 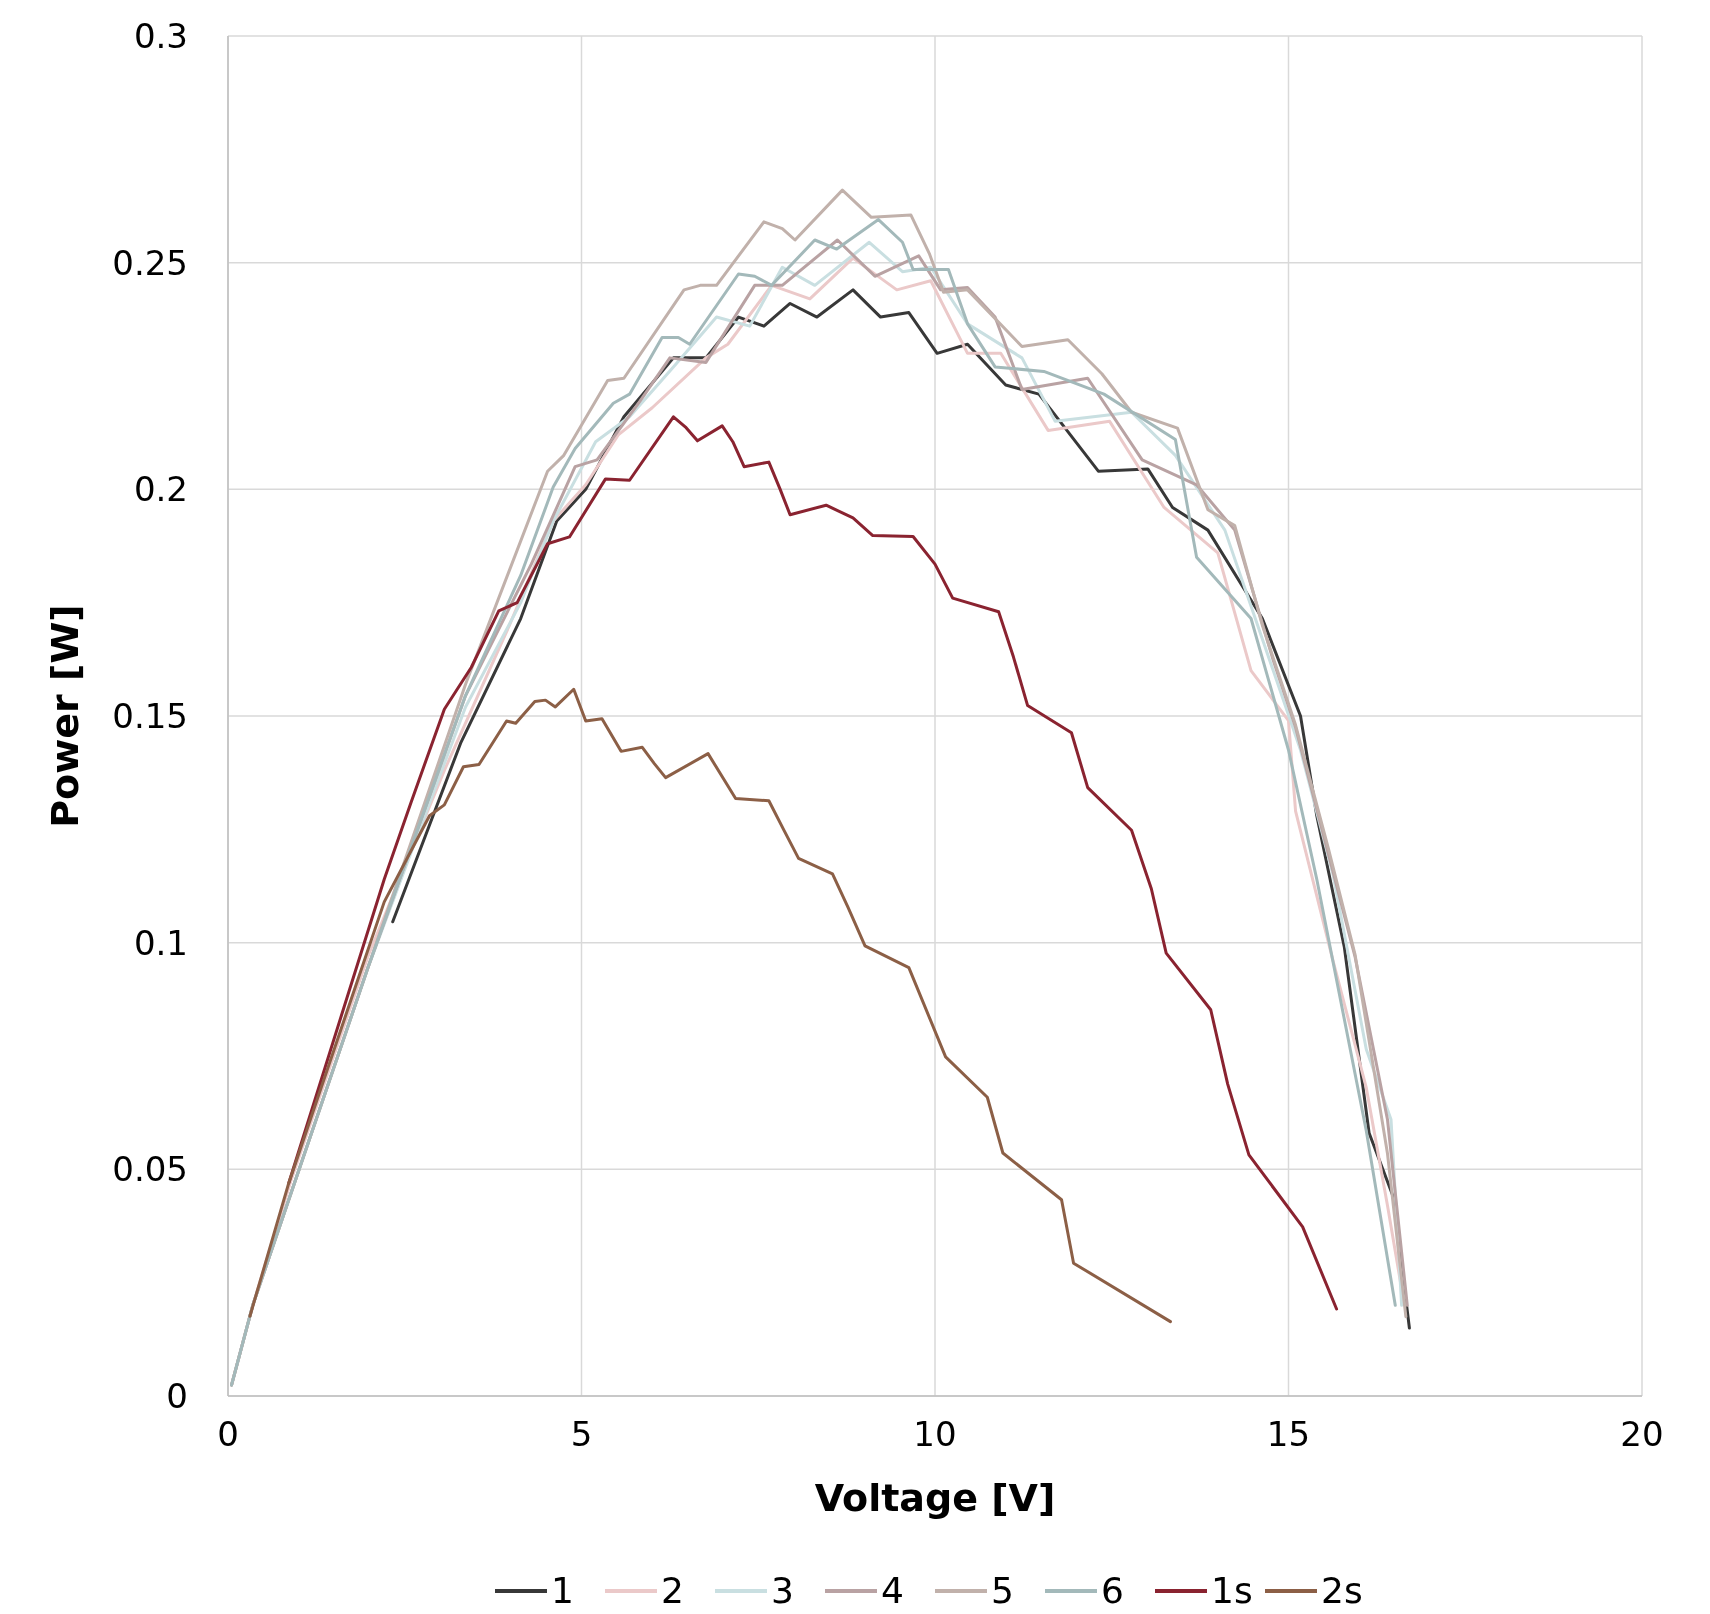 What do you see at coordinates (160, 942) in the screenshot?
I see `y-tick-label: 0.1` at bounding box center [160, 942].